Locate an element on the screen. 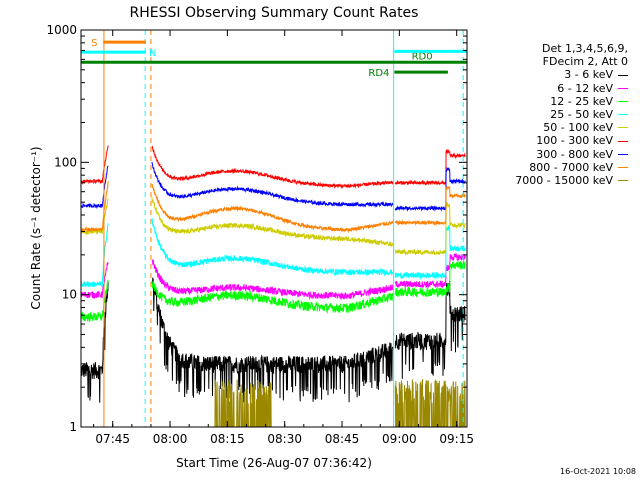 The width and height of the screenshot is (640, 480). x-tick-label-3: 08:15 is located at coordinates (227, 439).